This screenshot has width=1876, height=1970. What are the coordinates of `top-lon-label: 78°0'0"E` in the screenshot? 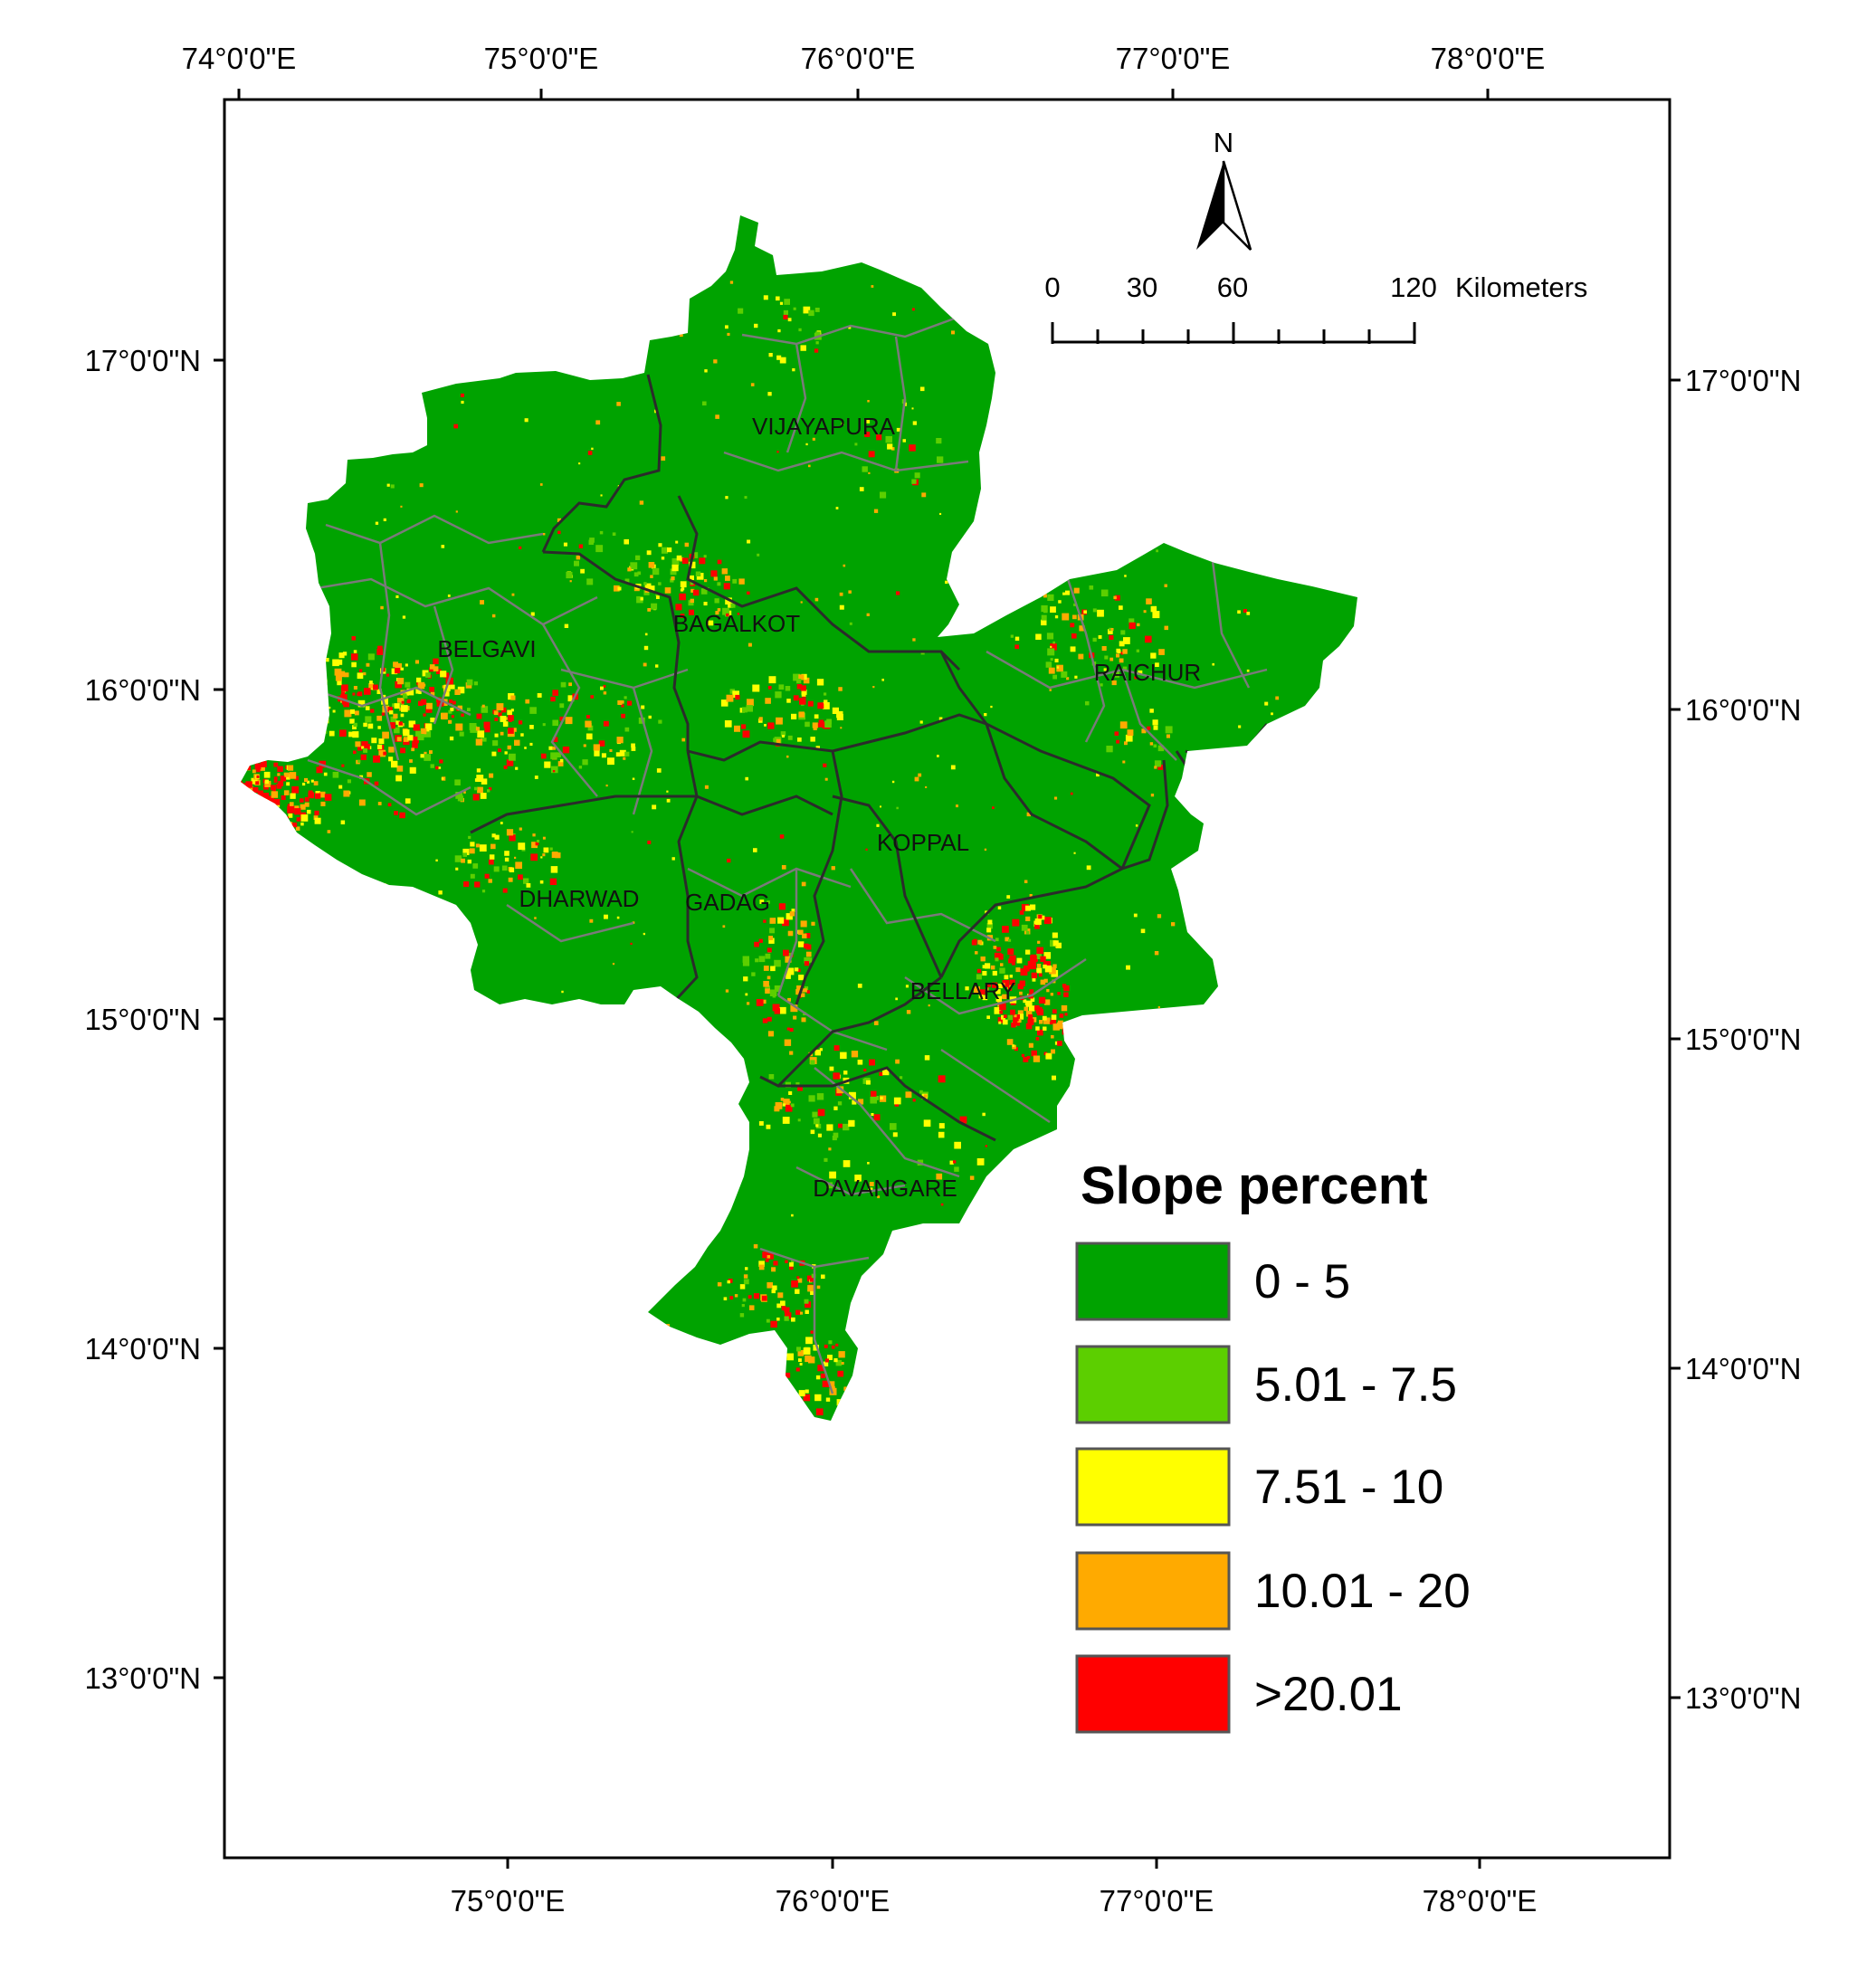 It's located at (1488, 58).